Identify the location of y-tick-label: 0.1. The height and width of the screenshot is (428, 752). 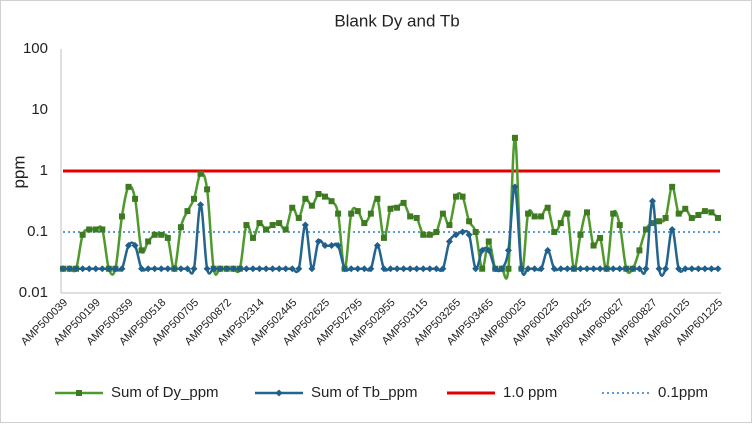
(37, 231).